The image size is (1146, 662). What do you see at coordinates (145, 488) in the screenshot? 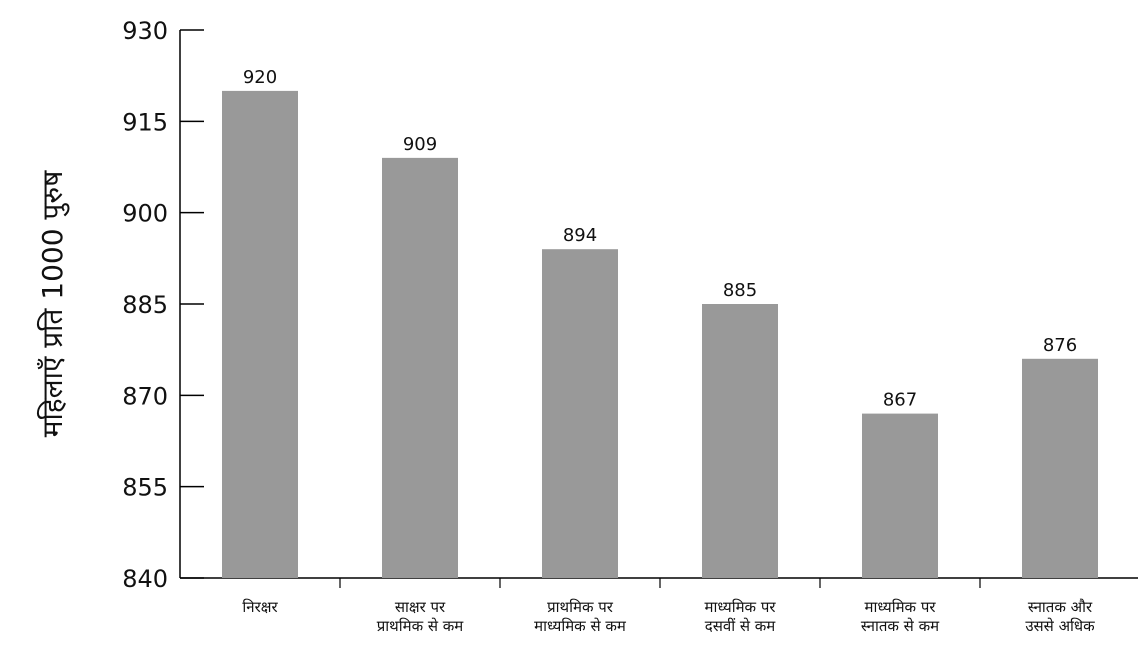
I see `y-tick-label: 855` at bounding box center [145, 488].